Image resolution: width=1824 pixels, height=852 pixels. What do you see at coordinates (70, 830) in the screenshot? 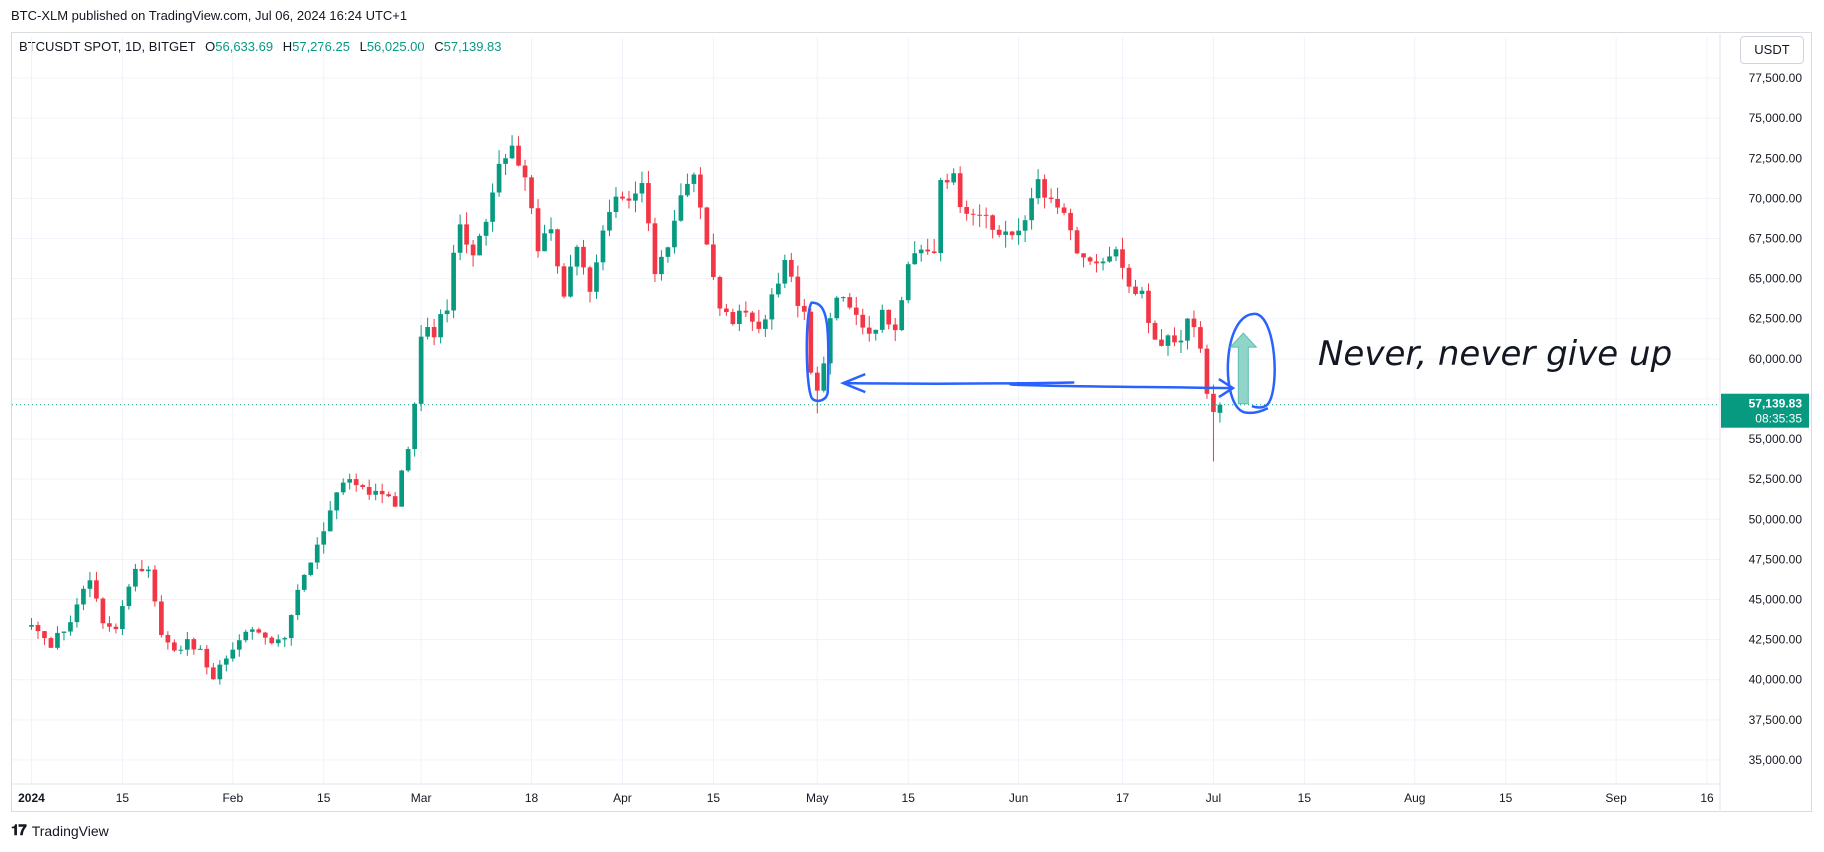
I see `footer-brand: TradingView` at bounding box center [70, 830].